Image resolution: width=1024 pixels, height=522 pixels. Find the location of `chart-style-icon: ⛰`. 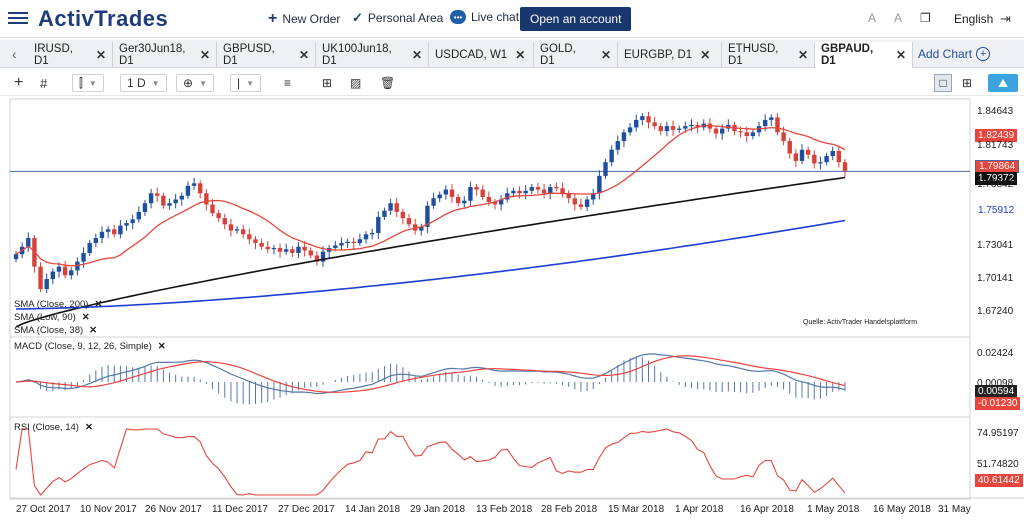

chart-style-icon: ⛰ is located at coordinates (1003, 83).